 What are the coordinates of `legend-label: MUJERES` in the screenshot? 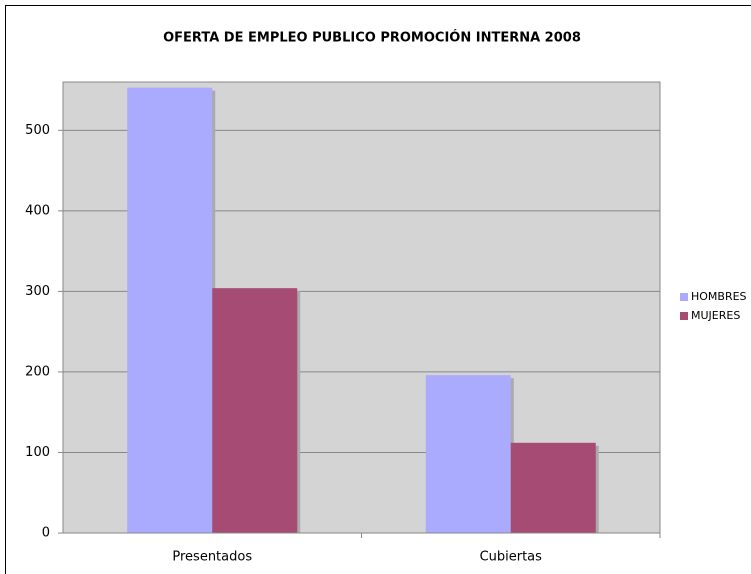 It's located at (715, 315).